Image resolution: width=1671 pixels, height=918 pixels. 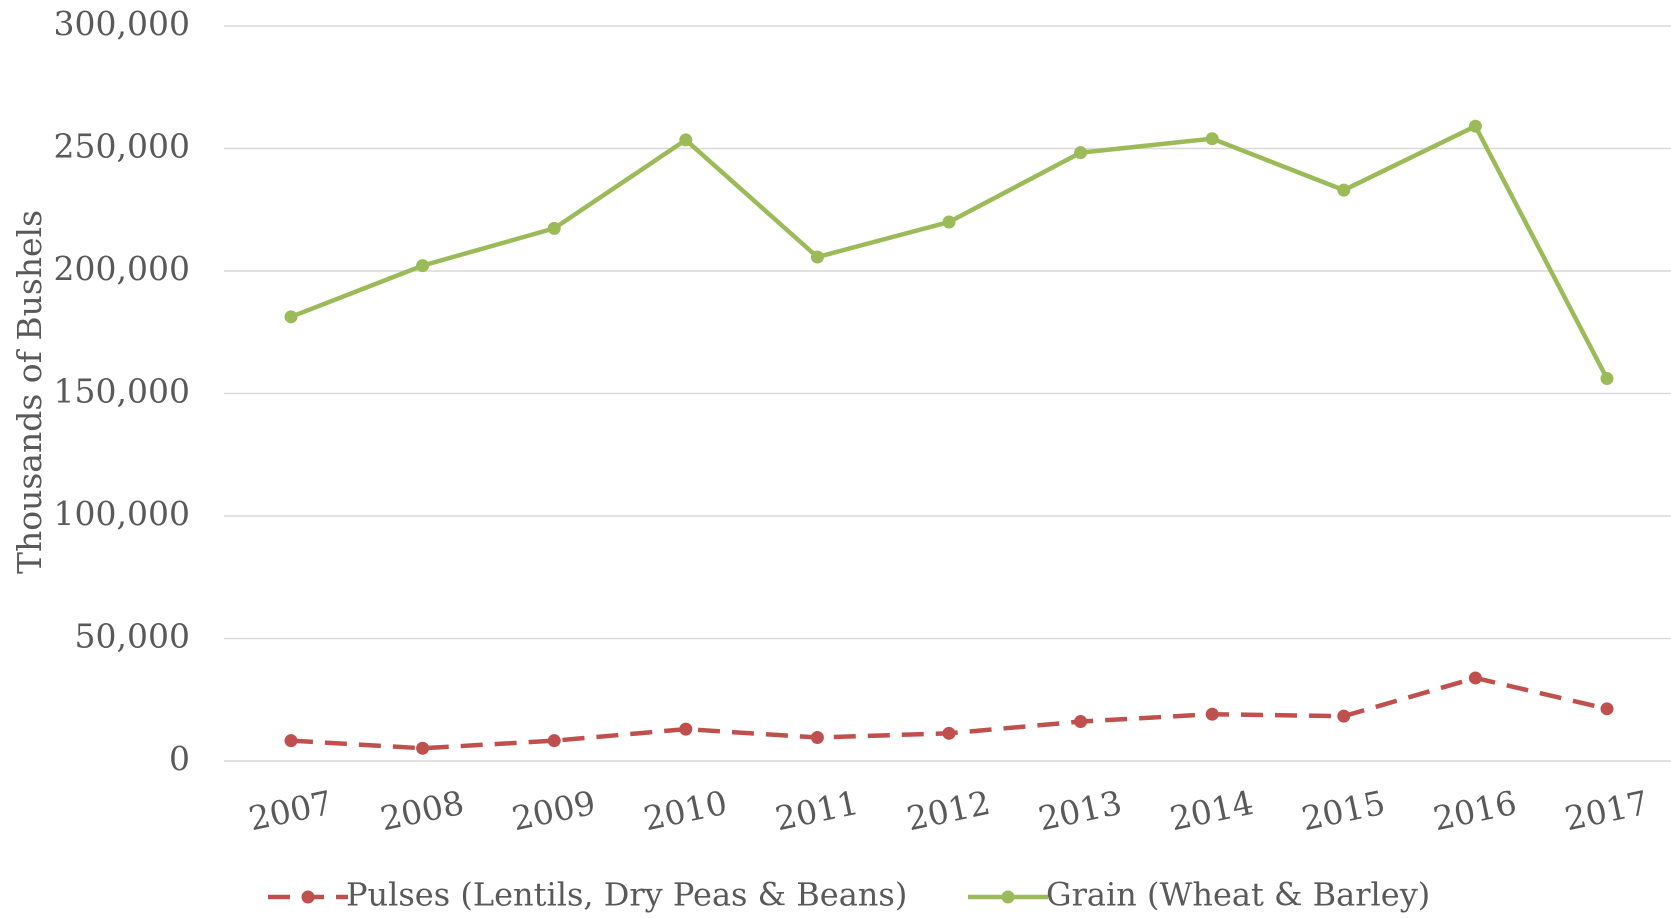 I want to click on x-tick-label: 2011, so click(x=817, y=811).